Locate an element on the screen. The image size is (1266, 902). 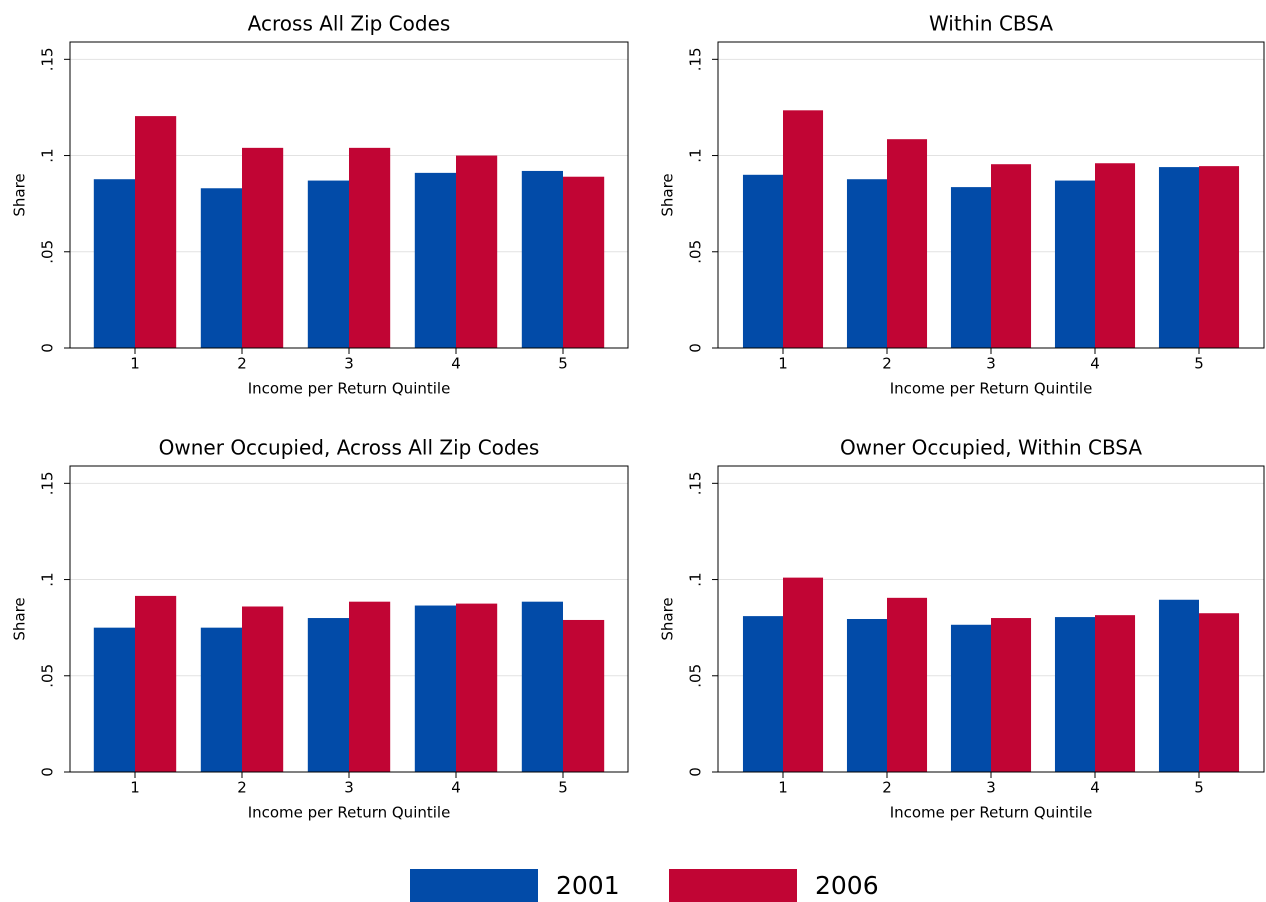
chart-title: Owner Occupied, Within CBSA is located at coordinates (991, 448).